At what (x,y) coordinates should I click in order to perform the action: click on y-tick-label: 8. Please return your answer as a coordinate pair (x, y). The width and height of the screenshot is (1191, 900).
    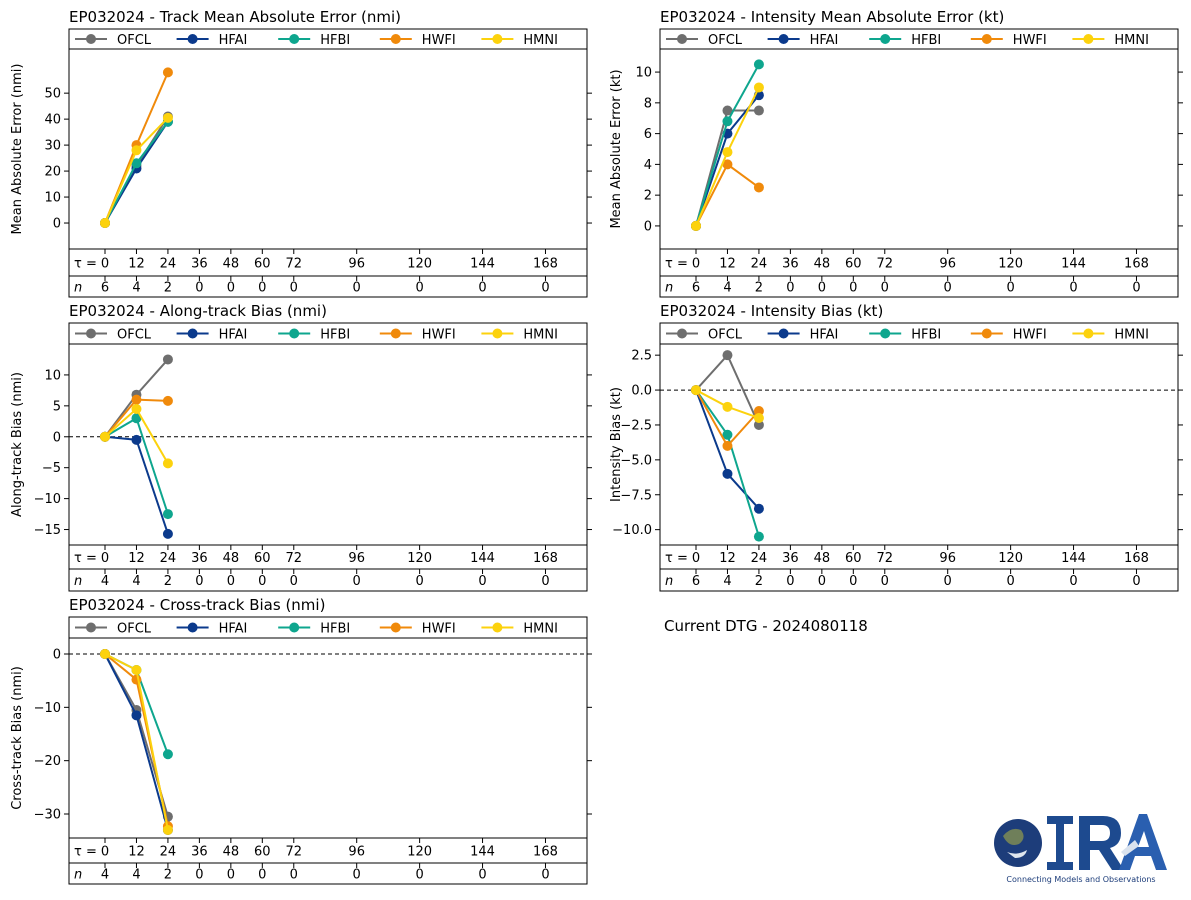
    Looking at the image, I should click on (648, 103).